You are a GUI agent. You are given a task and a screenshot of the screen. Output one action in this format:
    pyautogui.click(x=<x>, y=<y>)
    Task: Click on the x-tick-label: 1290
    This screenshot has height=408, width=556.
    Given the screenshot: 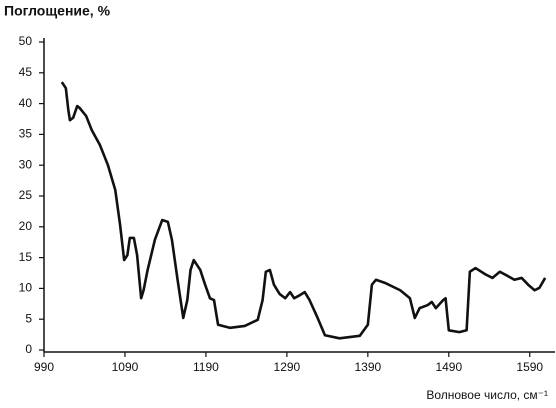 What is the action you would take?
    pyautogui.click(x=287, y=367)
    